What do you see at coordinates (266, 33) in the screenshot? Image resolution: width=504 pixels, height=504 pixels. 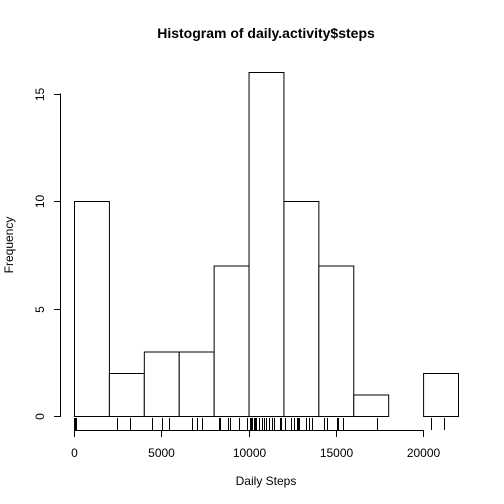 I see `chart-title: Histogram of daily.activity$steps` at bounding box center [266, 33].